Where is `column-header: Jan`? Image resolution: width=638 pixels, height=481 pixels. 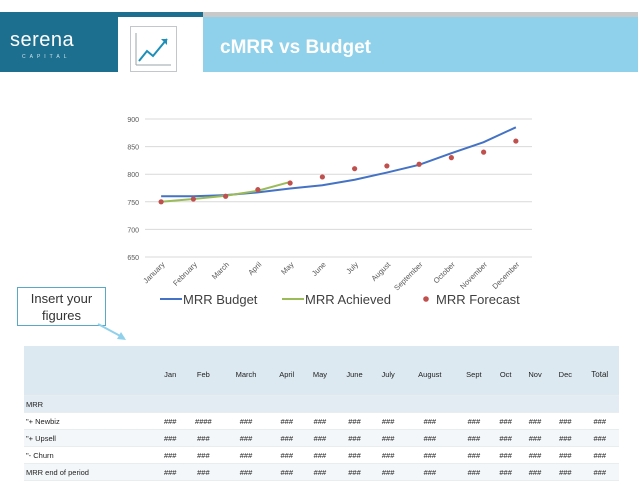 column-header: Jan is located at coordinates (170, 371).